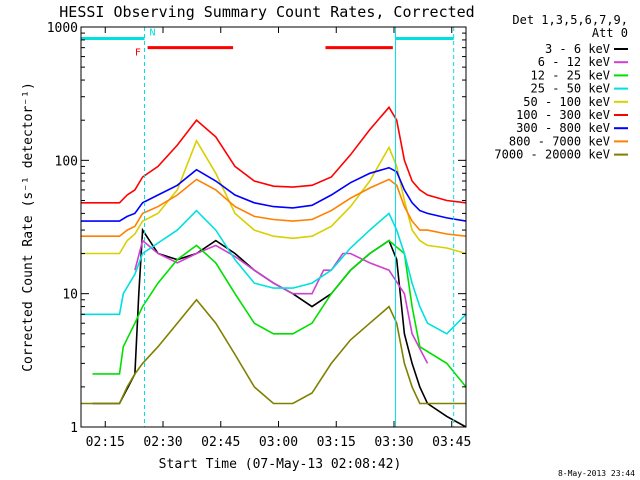 The width and height of the screenshot is (640, 480). Describe the element at coordinates (278, 442) in the screenshot. I see `x-tick-label-4: 03:00` at that location.